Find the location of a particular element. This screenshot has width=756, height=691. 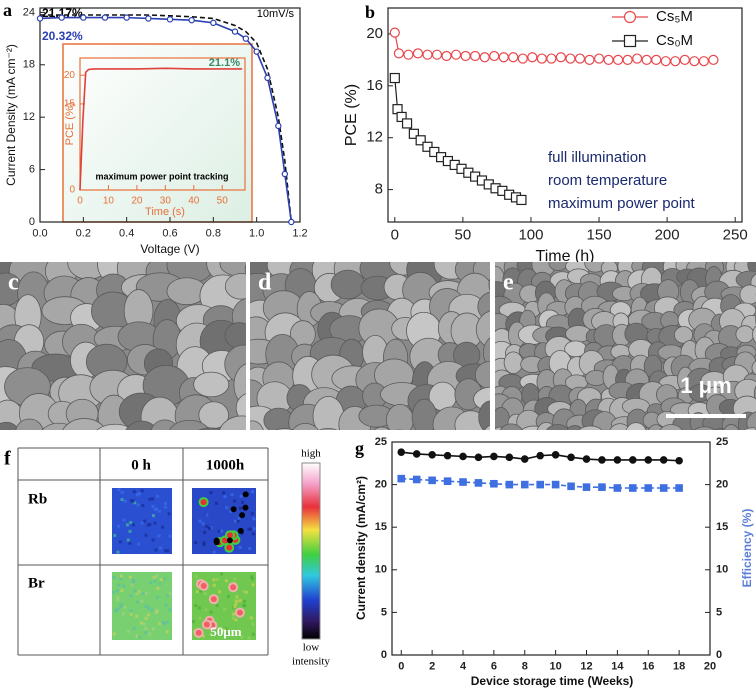

x-tick-label: 0.4 is located at coordinates (126, 233).